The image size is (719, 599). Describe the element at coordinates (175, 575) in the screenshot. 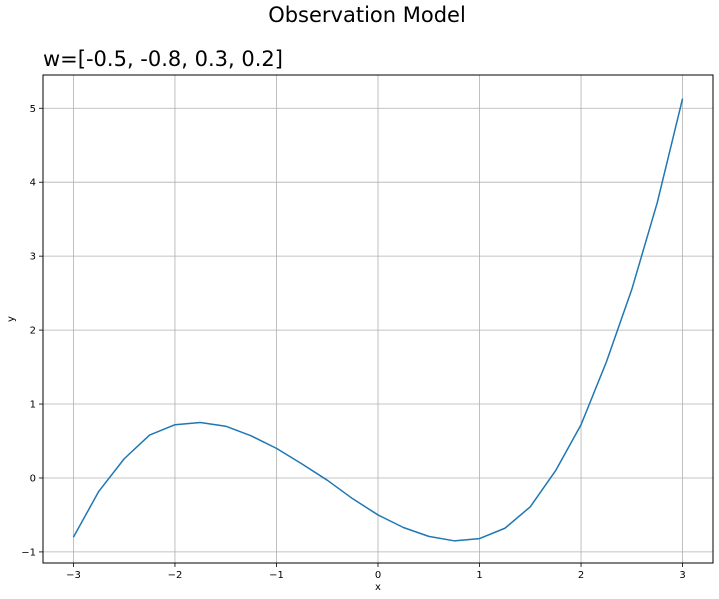

I see `x-tick-label: −2` at that location.